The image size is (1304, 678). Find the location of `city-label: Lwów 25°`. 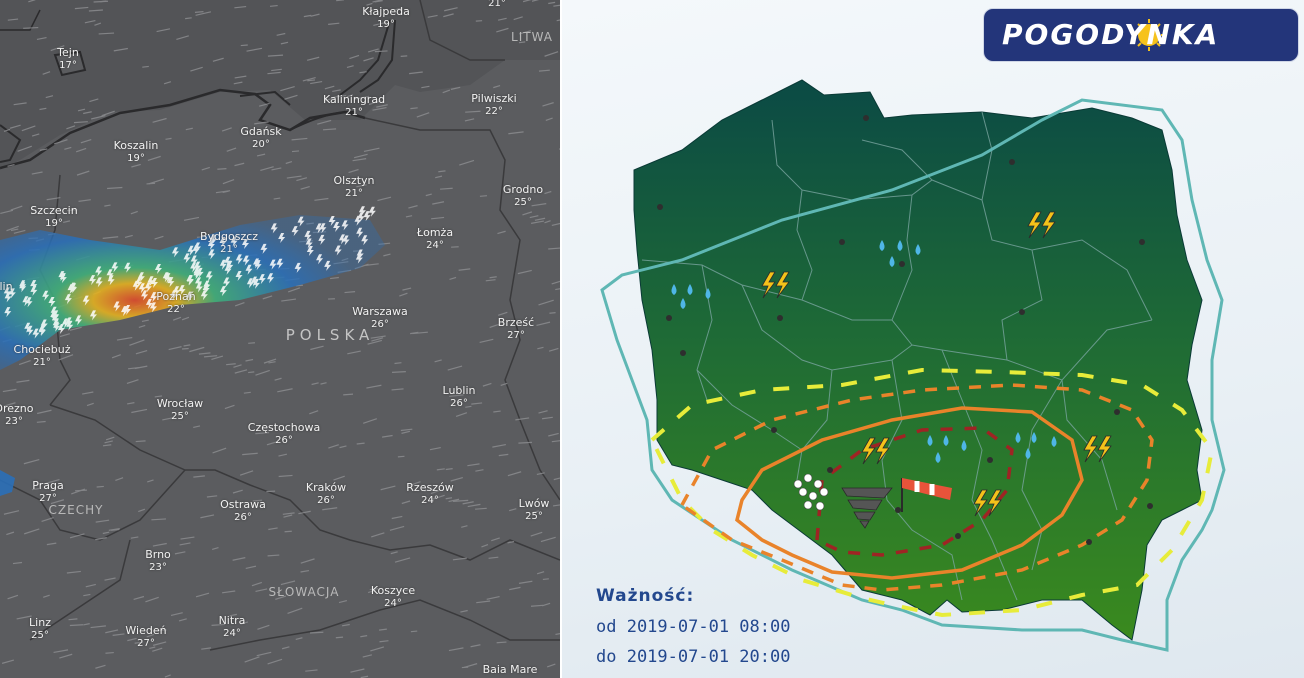

city-label: Lwów 25° is located at coordinates (534, 510).